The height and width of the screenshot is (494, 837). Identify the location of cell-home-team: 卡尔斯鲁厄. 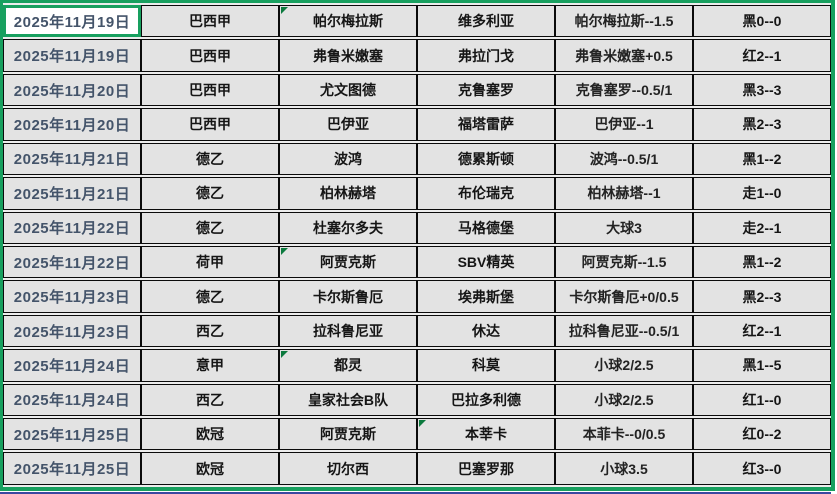
(348, 296).